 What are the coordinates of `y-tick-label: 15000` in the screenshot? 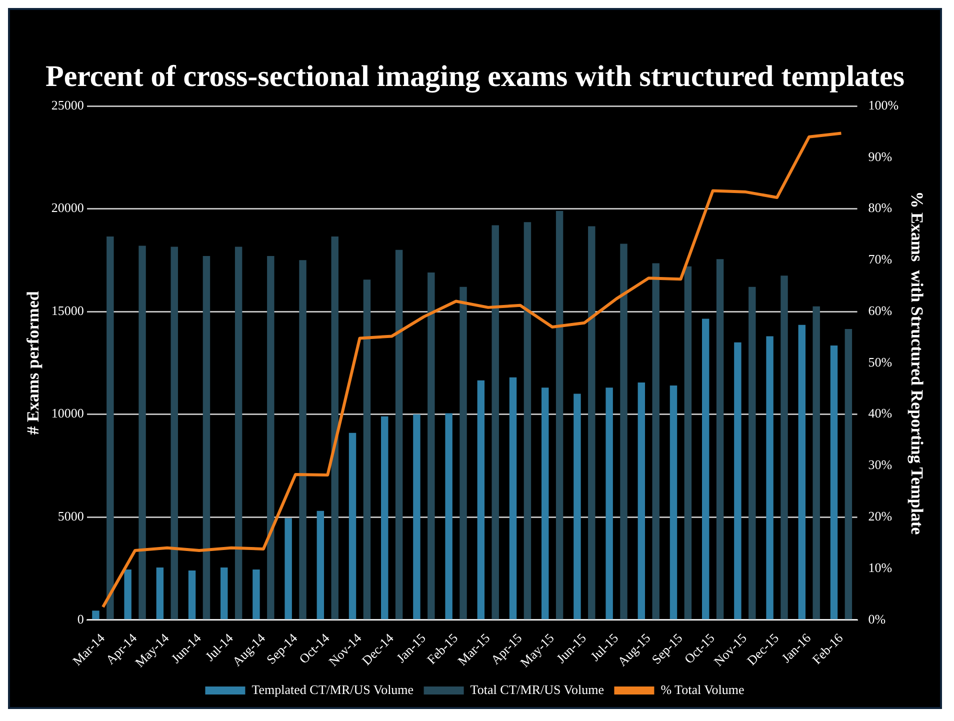 It's located at (67, 310).